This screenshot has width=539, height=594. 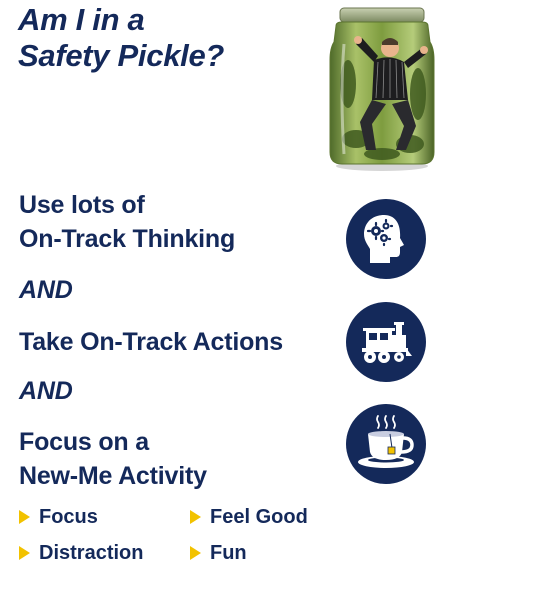 I want to click on train-icon, so click(x=386, y=342).